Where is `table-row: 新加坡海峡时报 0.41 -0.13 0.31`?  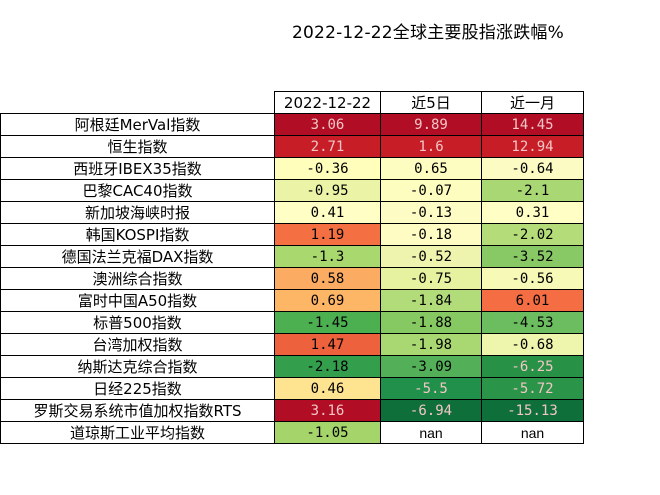
table-row: 新加坡海峡时报 0.41 -0.13 0.31 is located at coordinates (292, 212).